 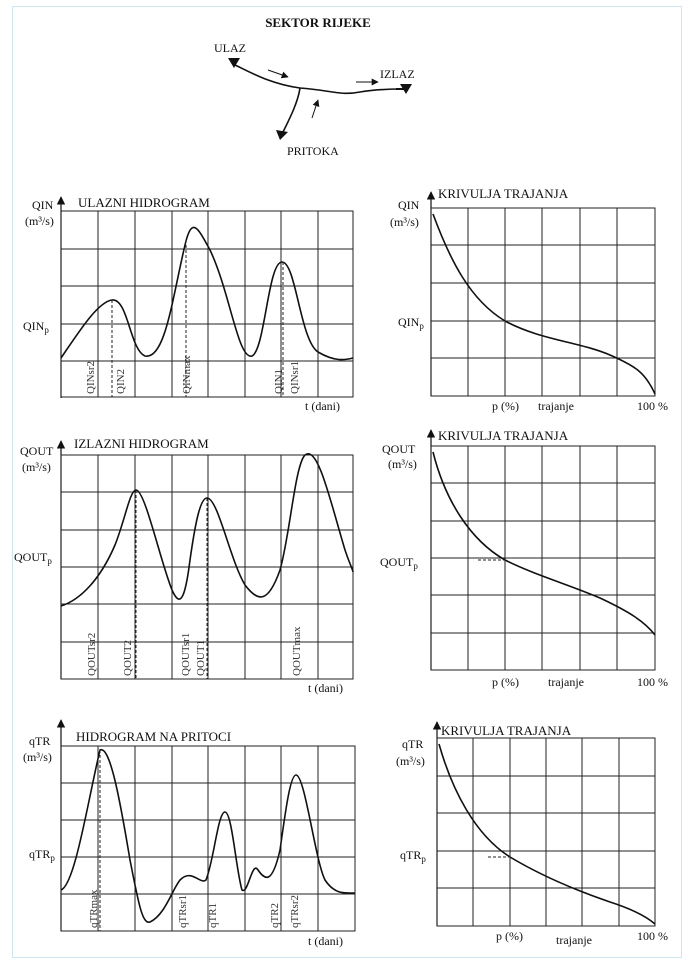 I want to click on marker-label: QIN1, so click(x=279, y=381).